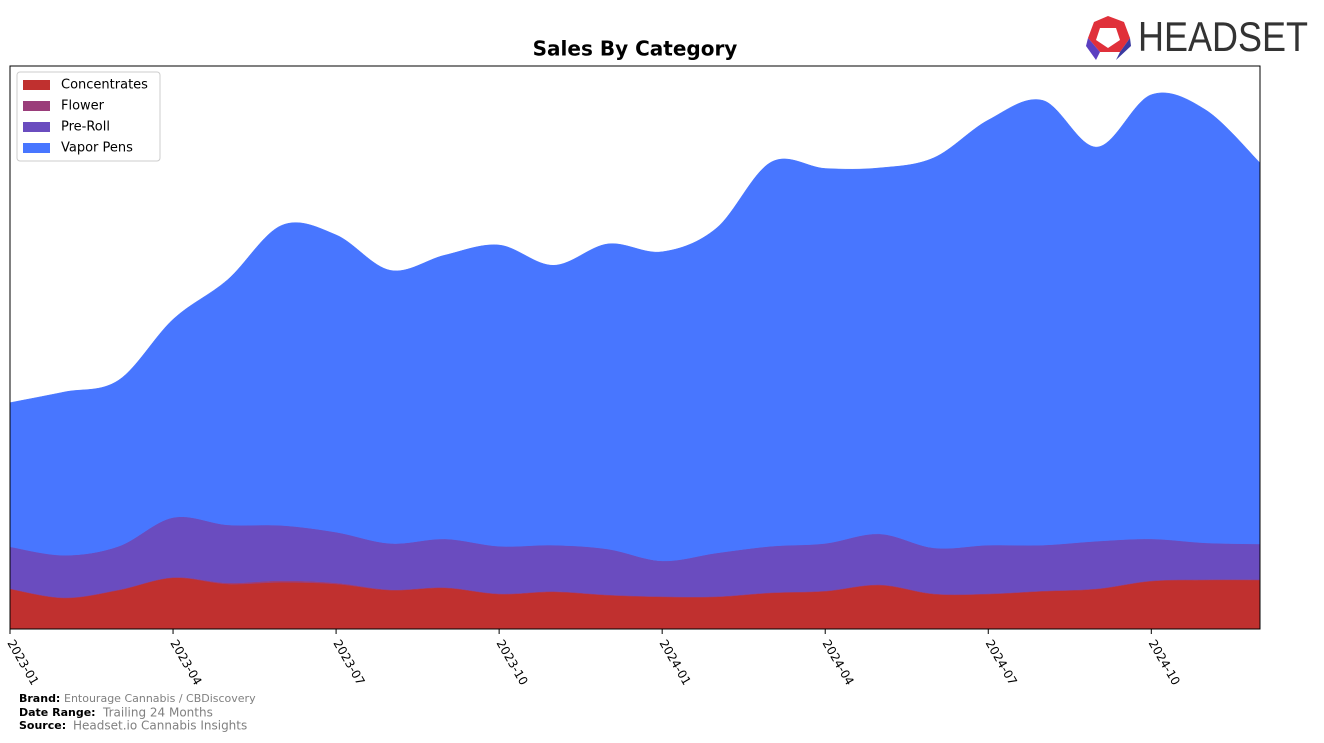 The width and height of the screenshot is (1324, 743). What do you see at coordinates (39, 698) in the screenshot?
I see `footer-label: Brand:` at bounding box center [39, 698].